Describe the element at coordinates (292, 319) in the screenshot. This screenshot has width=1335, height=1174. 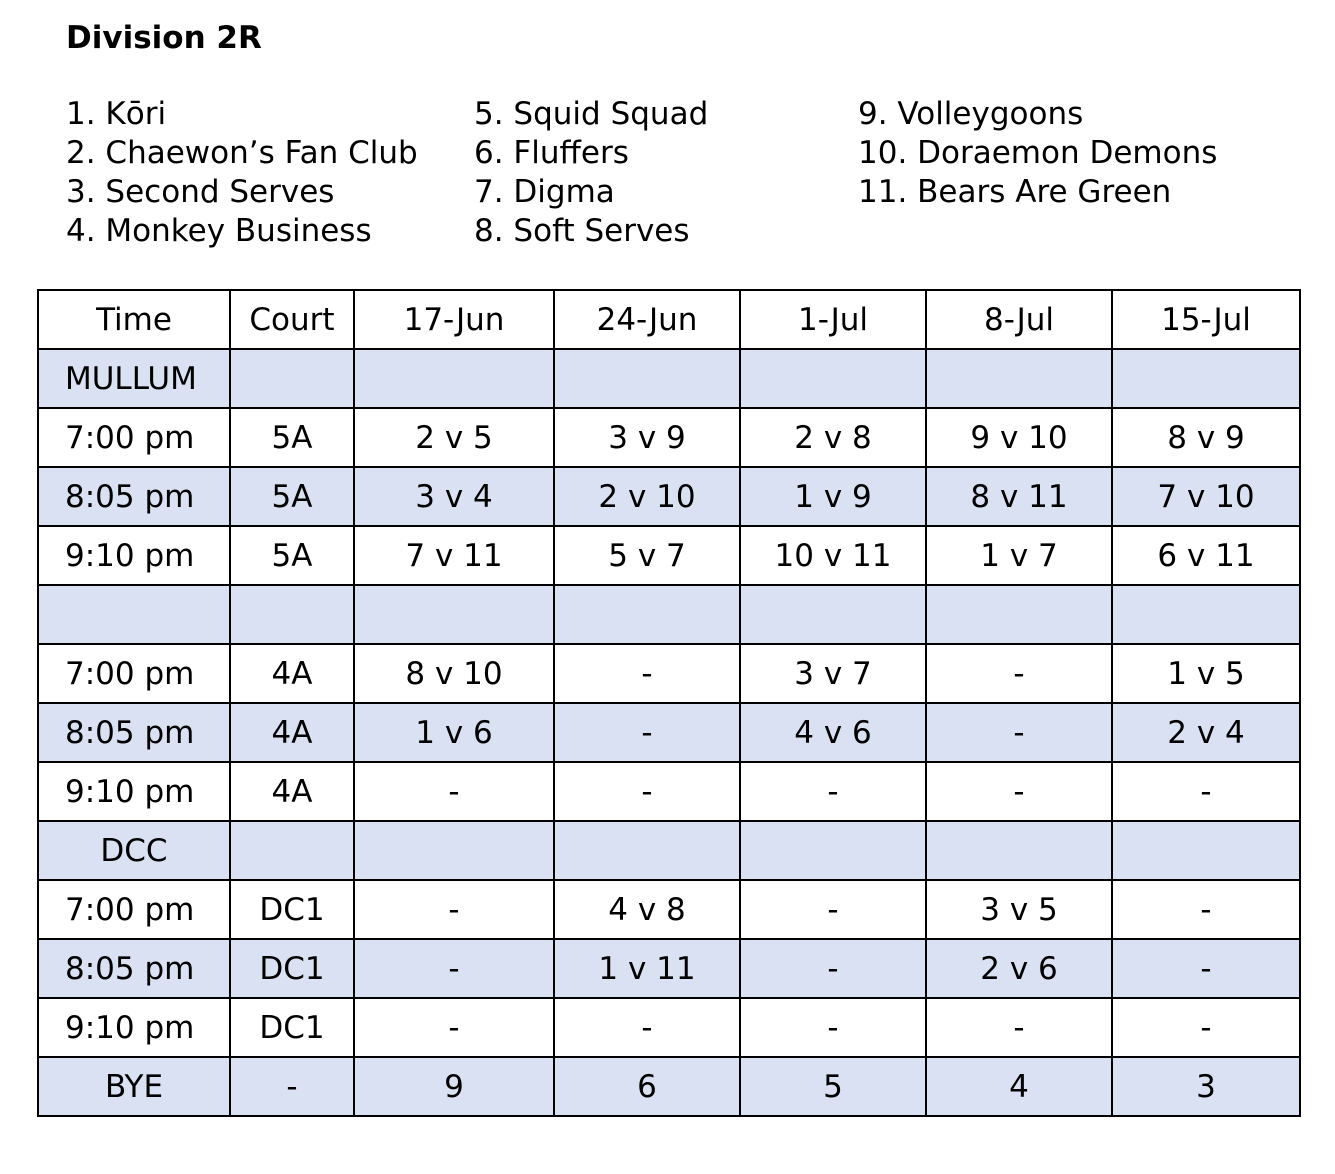
I see `column-header: Court` at that location.